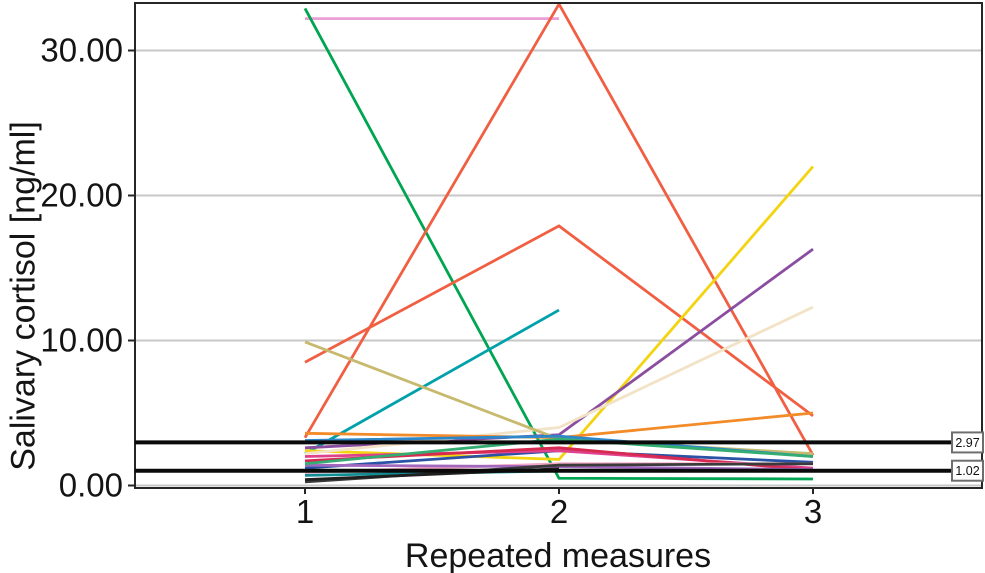  What do you see at coordinates (23, 296) in the screenshot?
I see `y-axis-title: Salivary cortisol [ng/ml]` at bounding box center [23, 296].